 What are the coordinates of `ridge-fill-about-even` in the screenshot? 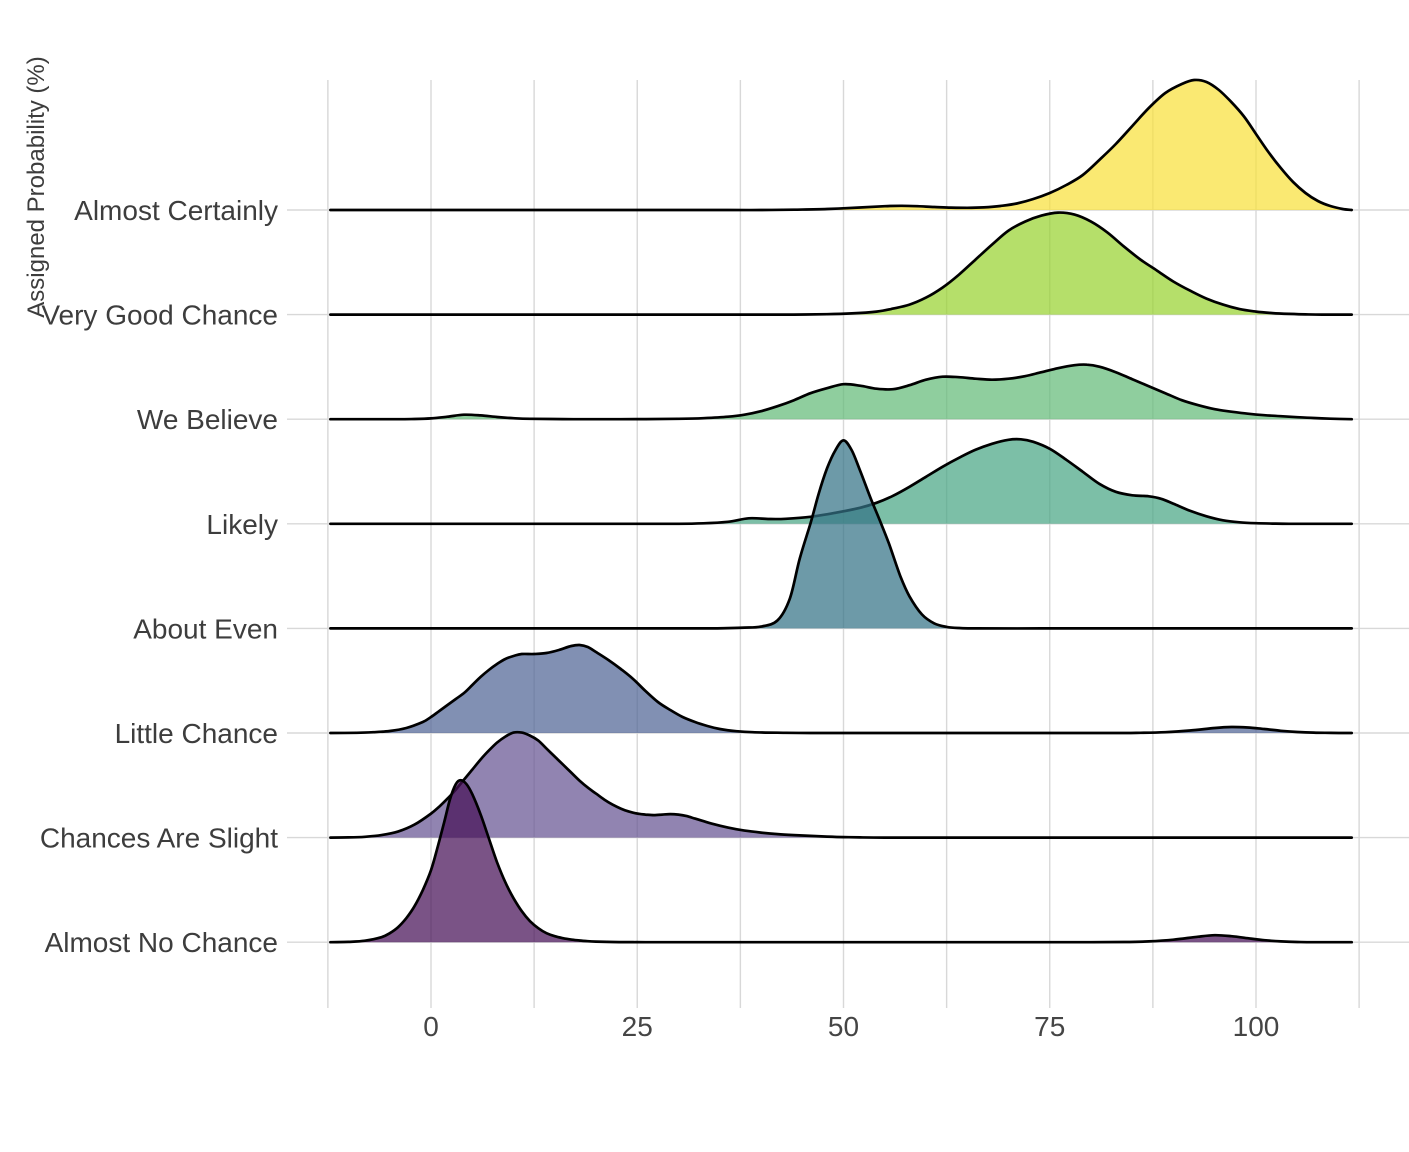 It's located at (841, 534).